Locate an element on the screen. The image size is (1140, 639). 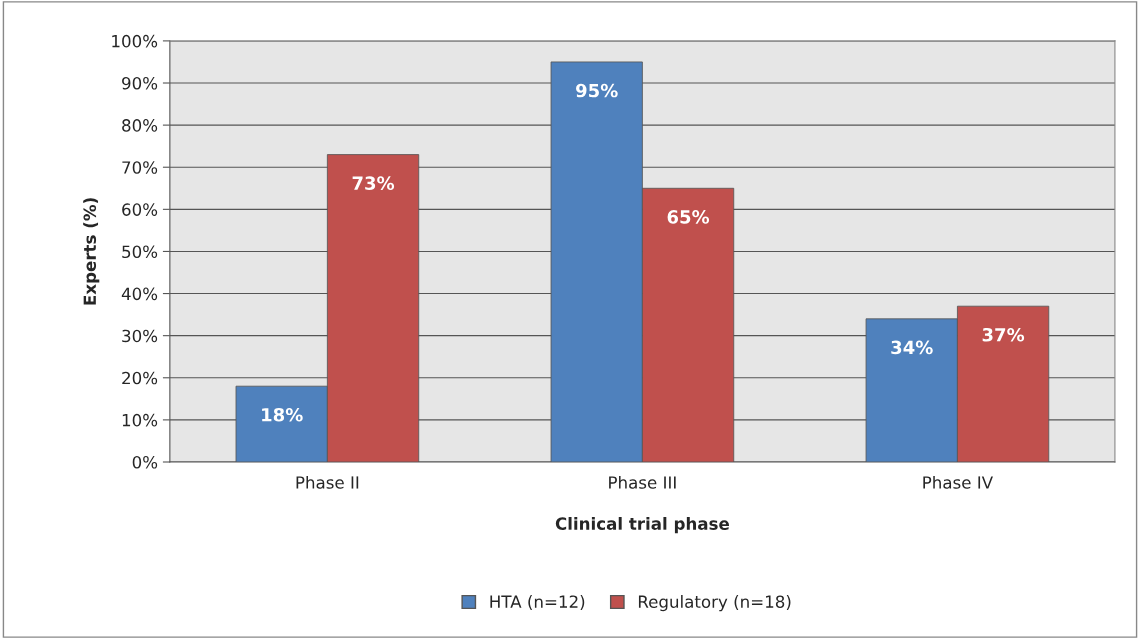
y-axis-title: Experts (%) is located at coordinates (91, 251).